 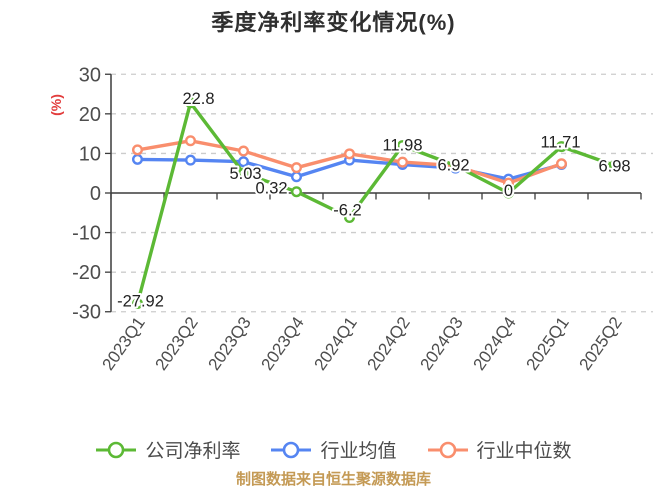 I want to click on data-label: 11.71, so click(x=560, y=143).